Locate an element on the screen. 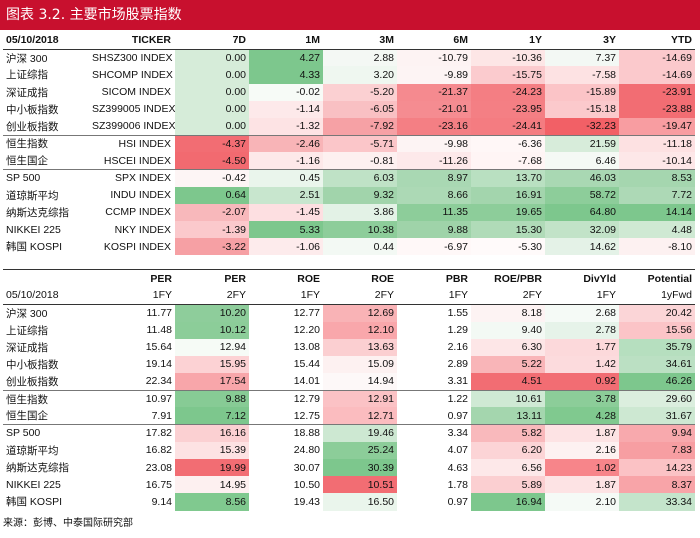 This screenshot has height=538, width=700. index-name: 恒生指数 is located at coordinates (27, 144).